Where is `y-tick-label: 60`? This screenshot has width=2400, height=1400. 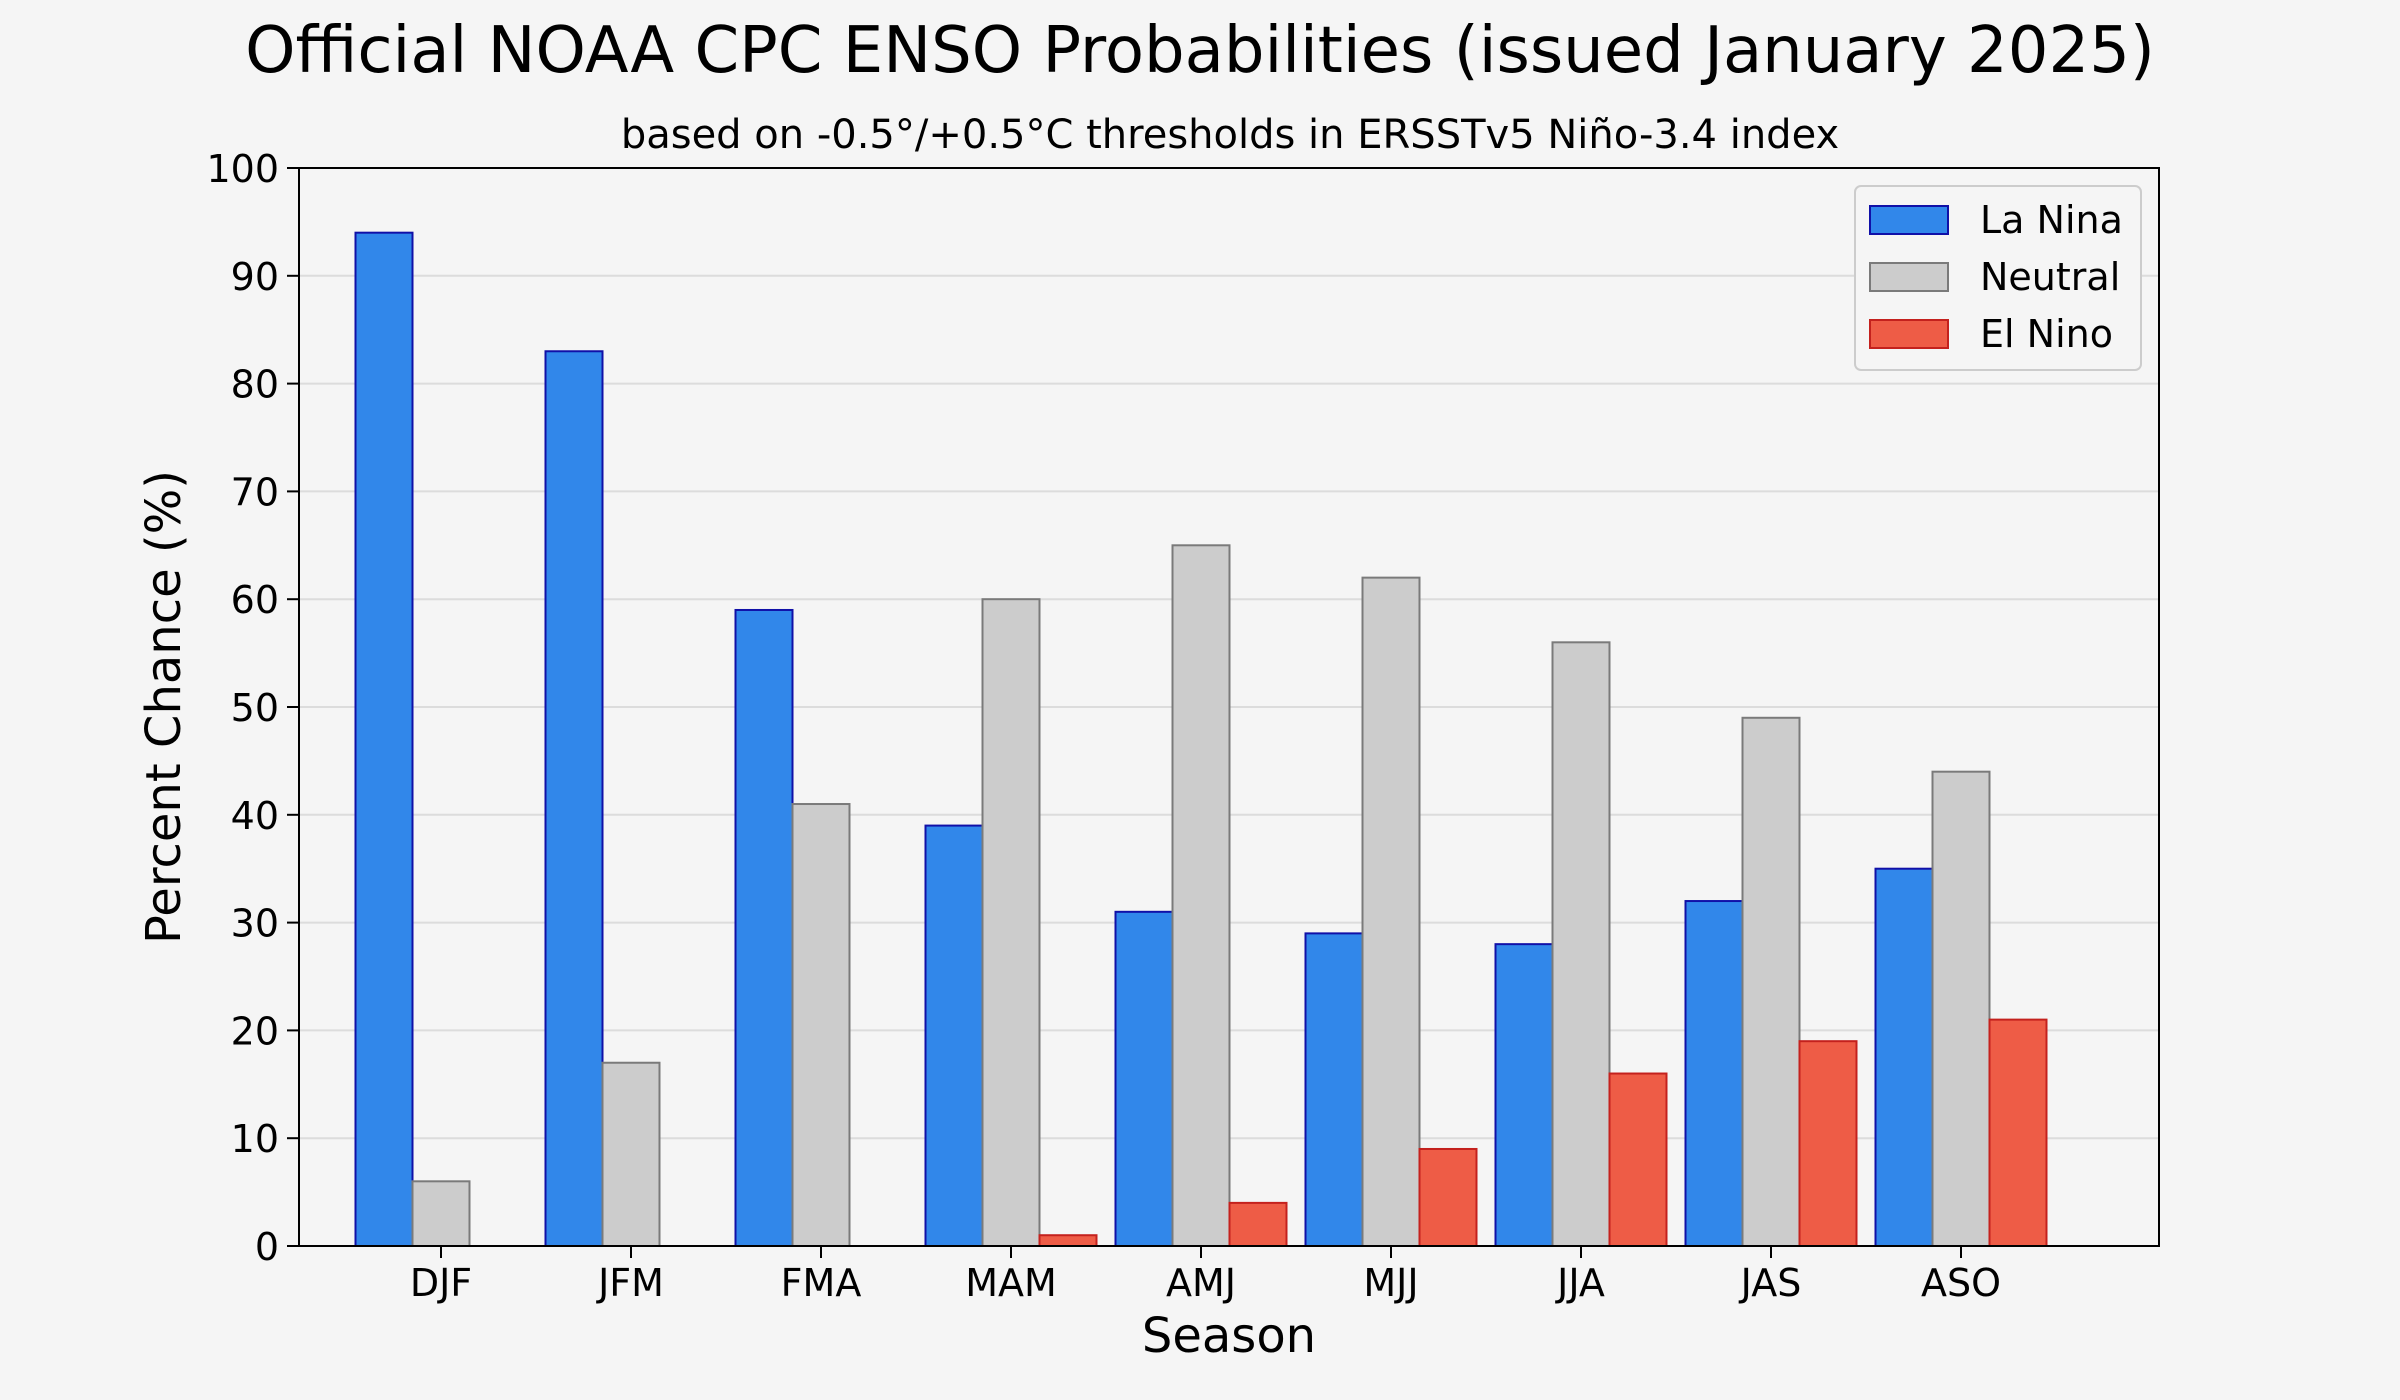 y-tick-label: 60 is located at coordinates (255, 600).